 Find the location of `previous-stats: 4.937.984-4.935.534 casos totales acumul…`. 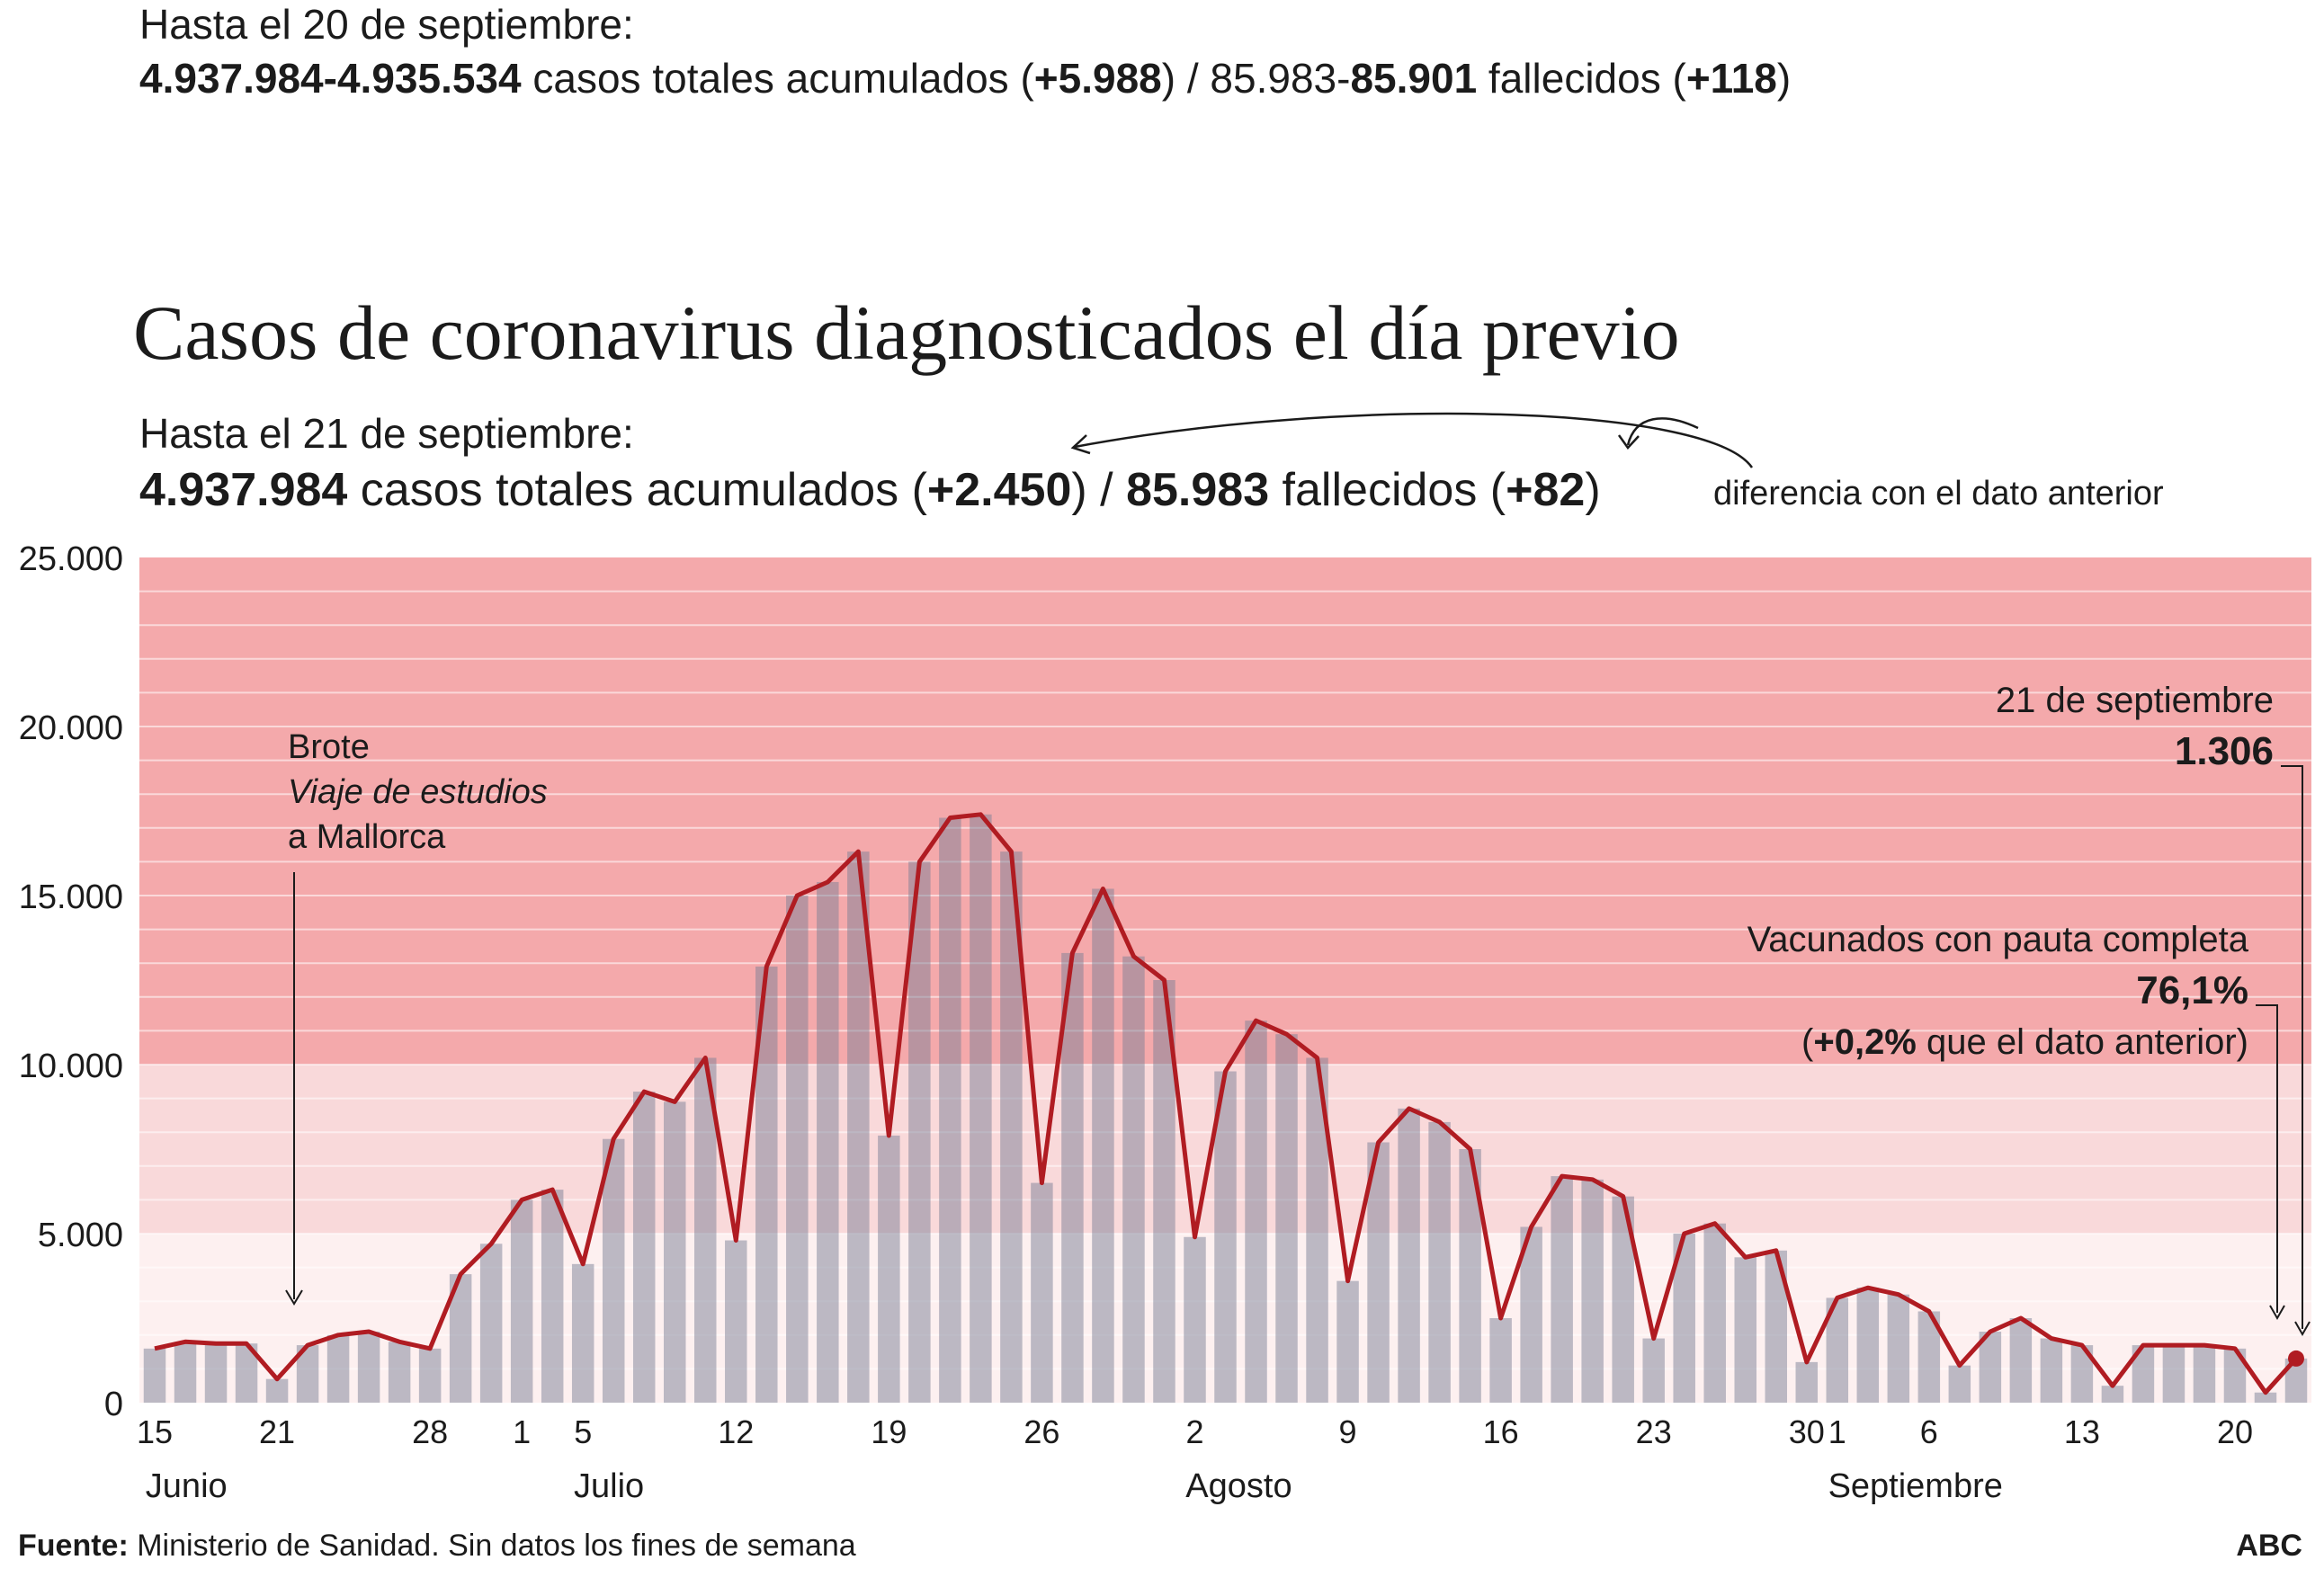

previous-stats: 4.937.984-4.935.534 casos totales acumul… is located at coordinates (965, 78).